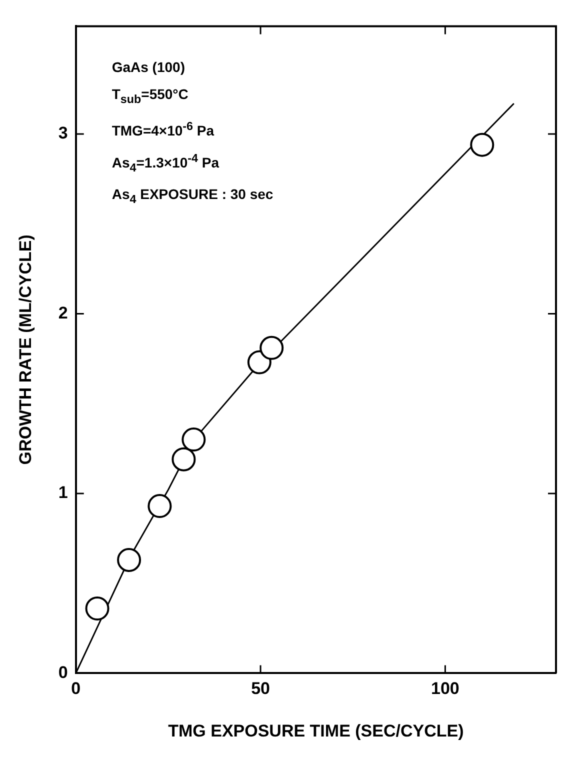 The width and height of the screenshot is (577, 758). What do you see at coordinates (63, 672) in the screenshot?
I see `y-tick-label: 0` at bounding box center [63, 672].